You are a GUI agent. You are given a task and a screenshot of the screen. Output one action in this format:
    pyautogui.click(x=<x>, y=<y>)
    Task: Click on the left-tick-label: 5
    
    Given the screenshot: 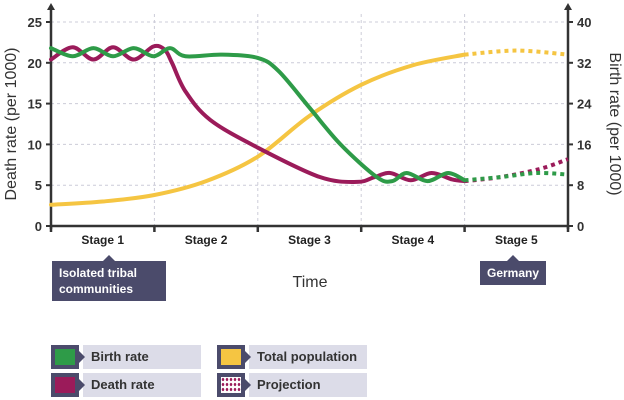 What is the action you would take?
    pyautogui.click(x=38, y=185)
    